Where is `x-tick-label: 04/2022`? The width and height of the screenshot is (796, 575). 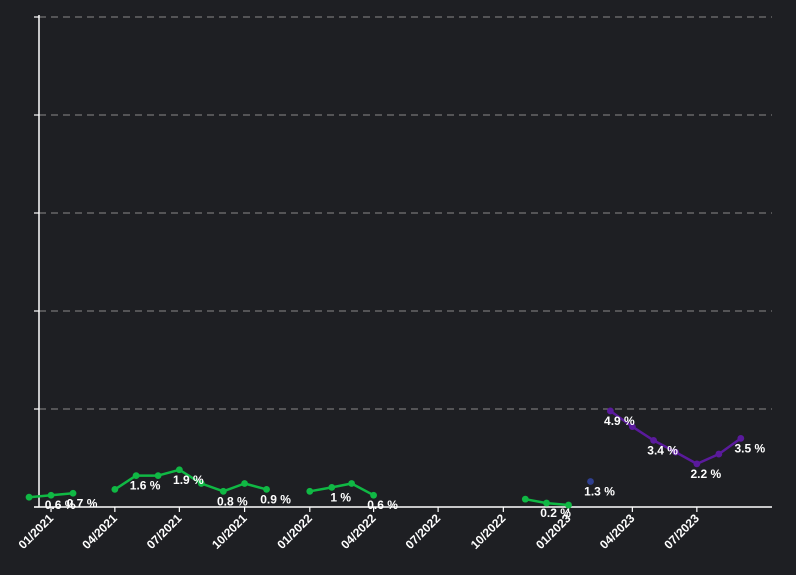
x-tick-label: 04/2022 is located at coordinates (358, 531).